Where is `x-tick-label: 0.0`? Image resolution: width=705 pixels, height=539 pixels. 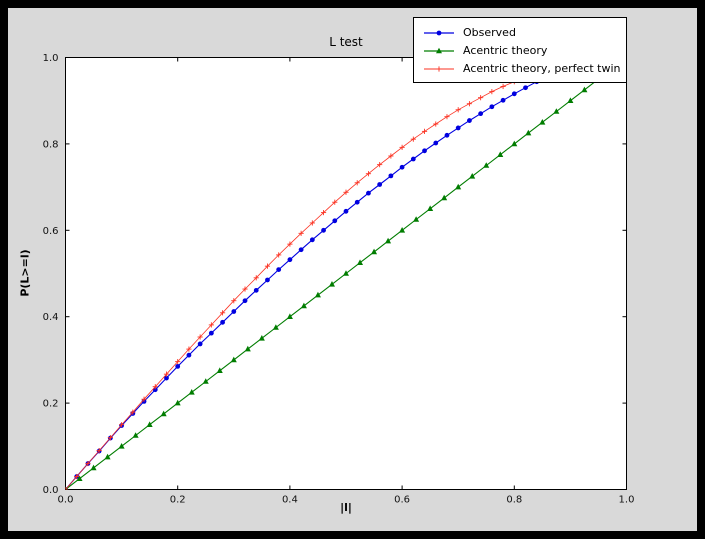
x-tick-label: 0.0 is located at coordinates (66, 500).